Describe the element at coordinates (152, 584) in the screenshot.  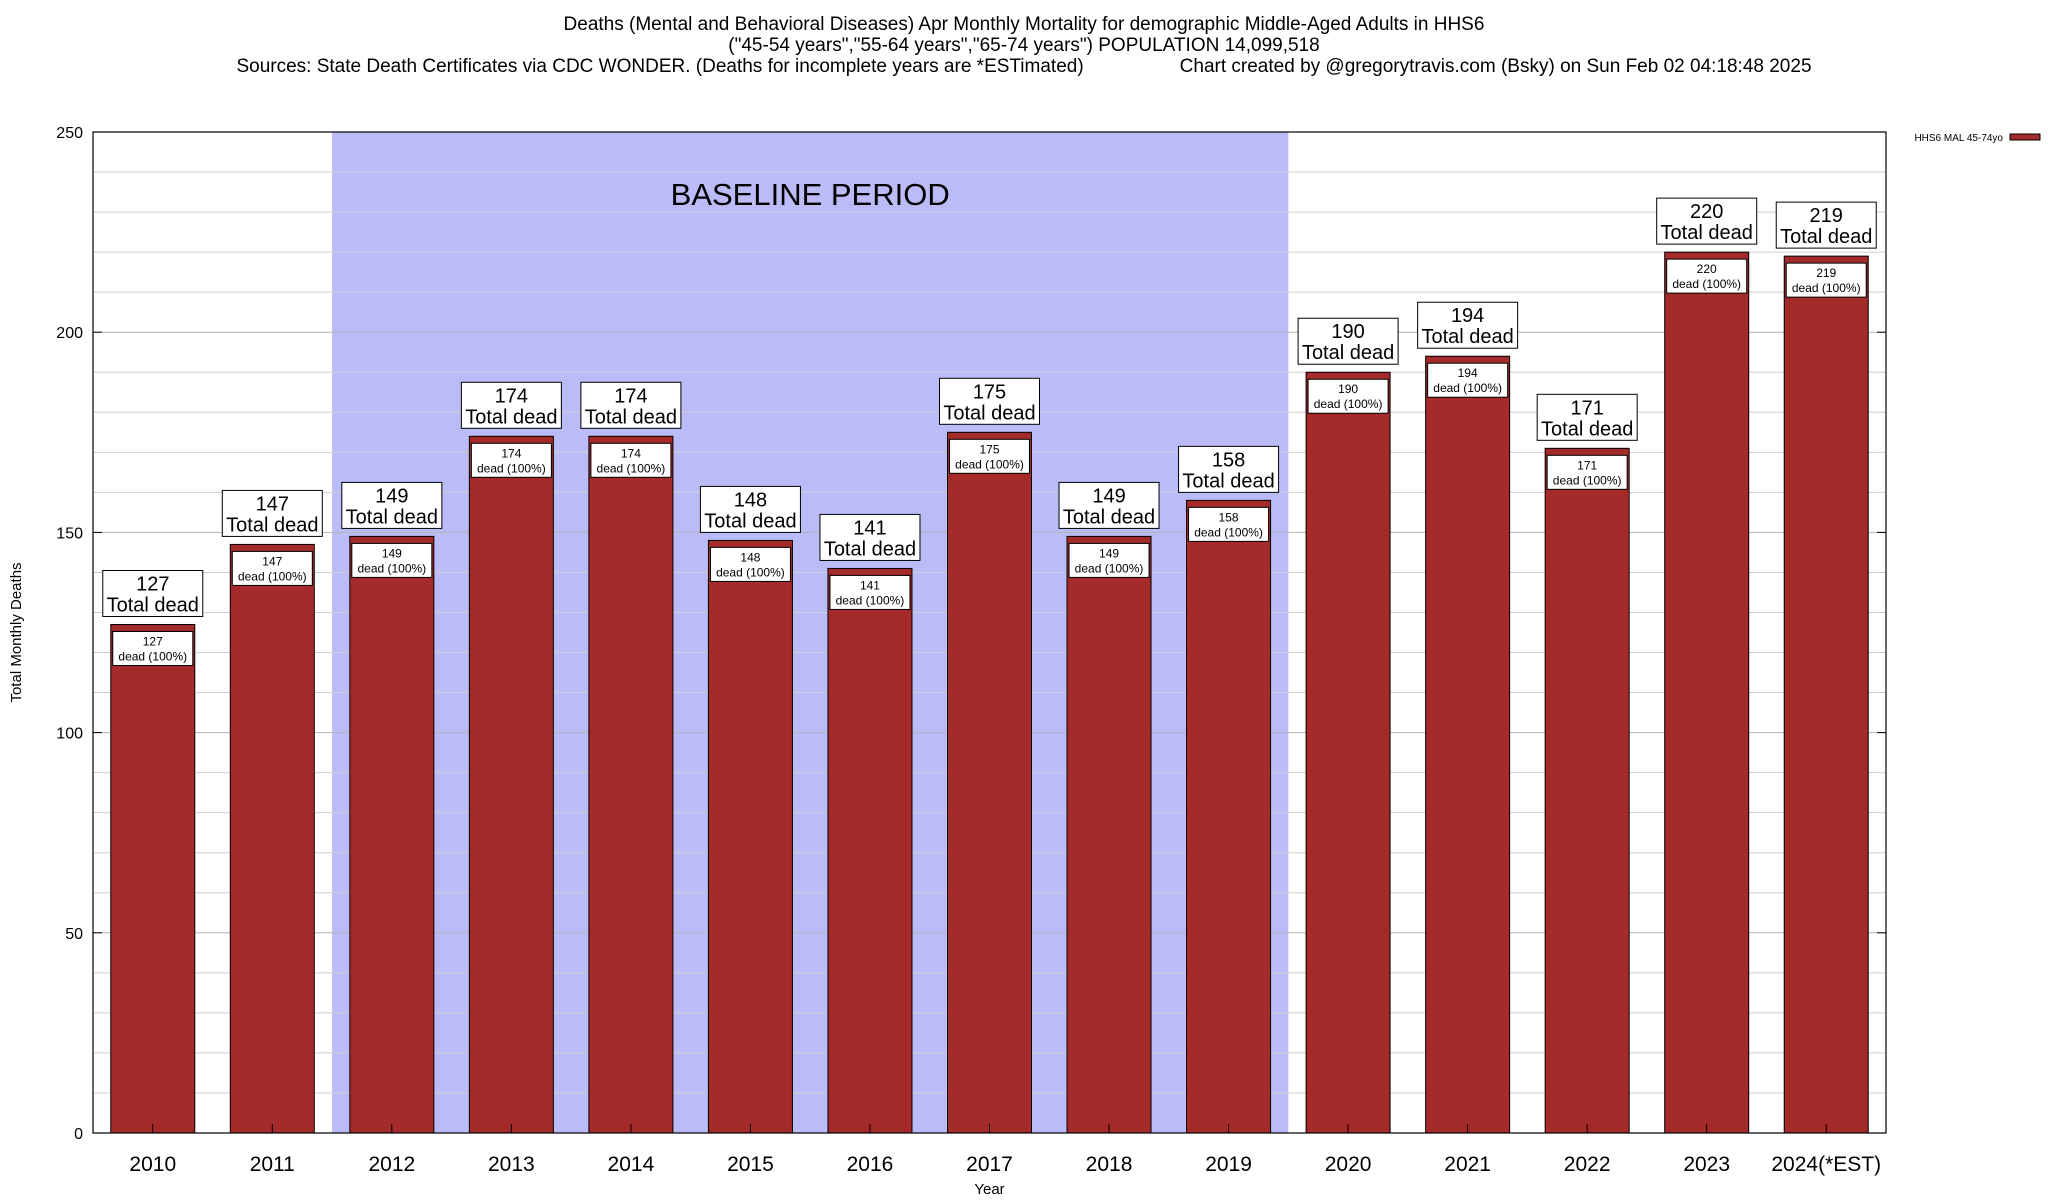
I see `bar-total-value: 127` at that location.